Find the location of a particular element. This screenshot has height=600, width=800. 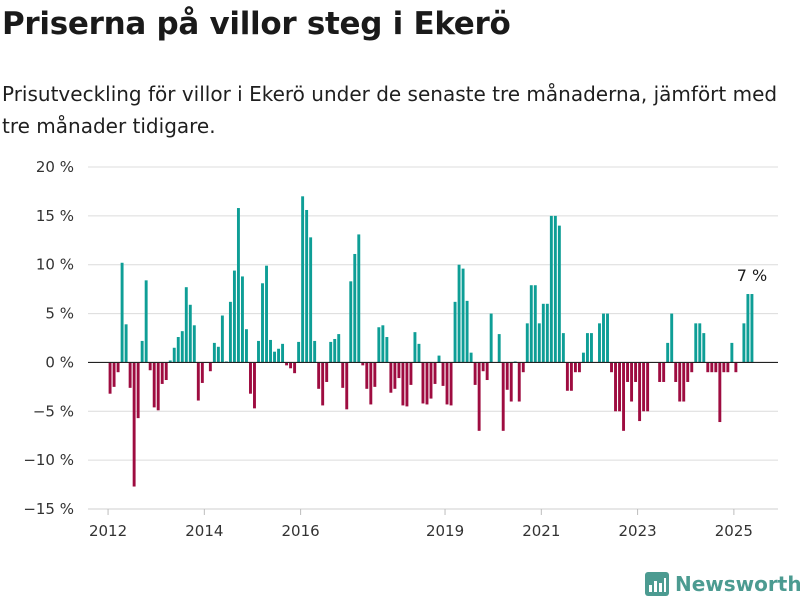

x-tick-label: 2012 is located at coordinates (108, 531).